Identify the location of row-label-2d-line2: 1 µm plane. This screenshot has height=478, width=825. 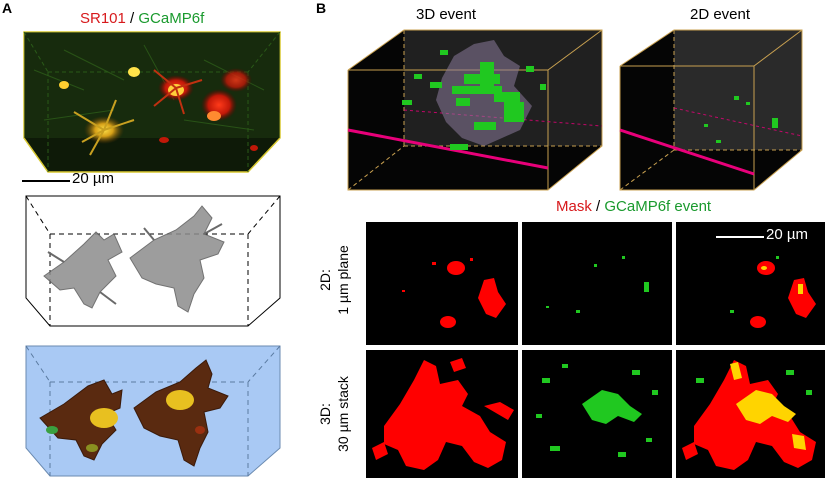
(343, 280).